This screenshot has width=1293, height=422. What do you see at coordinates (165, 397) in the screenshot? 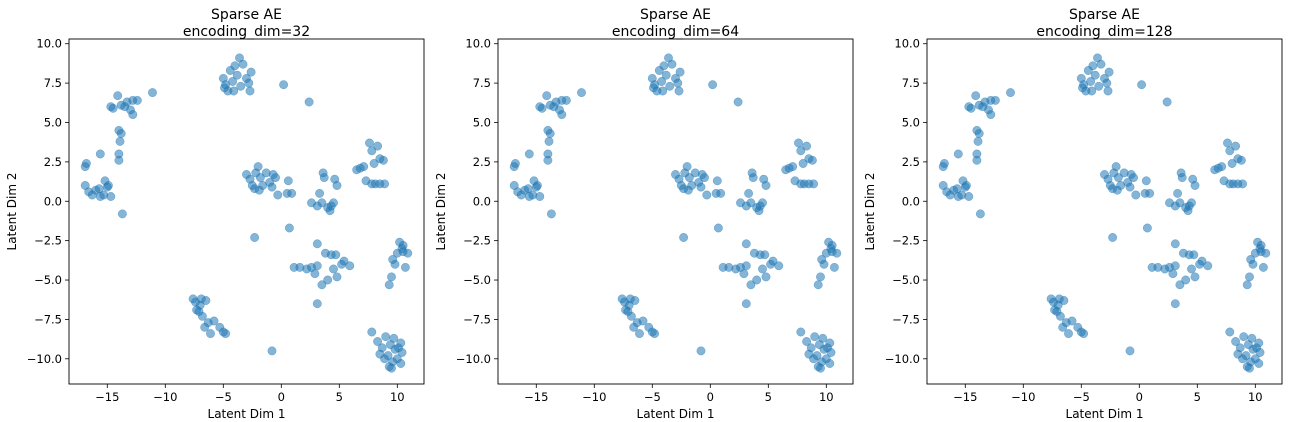
I see `x-tick-label: −10` at bounding box center [165, 397].